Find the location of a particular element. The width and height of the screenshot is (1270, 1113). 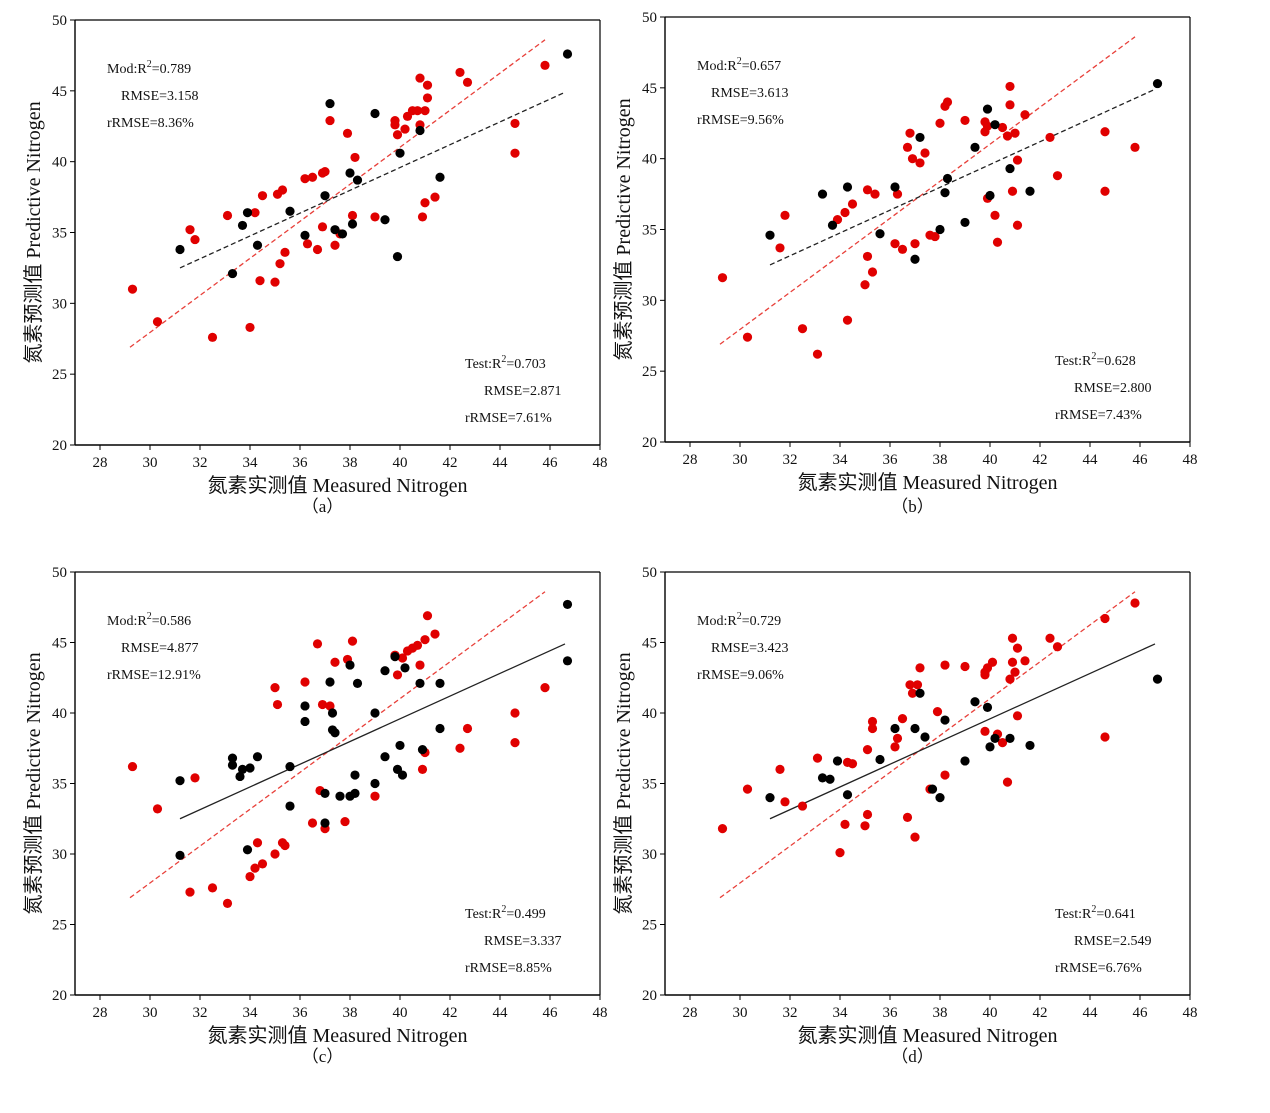

panel-label: （c） is located at coordinates (323, 1056).